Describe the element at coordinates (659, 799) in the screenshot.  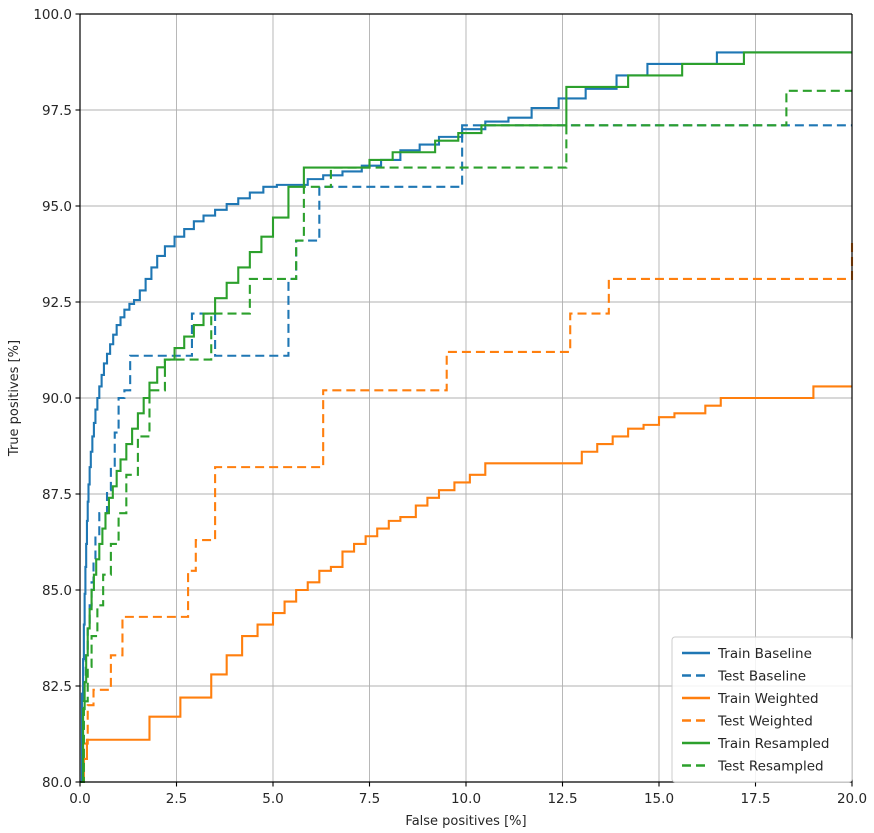
I see `x-tick-label: 15.0` at that location.